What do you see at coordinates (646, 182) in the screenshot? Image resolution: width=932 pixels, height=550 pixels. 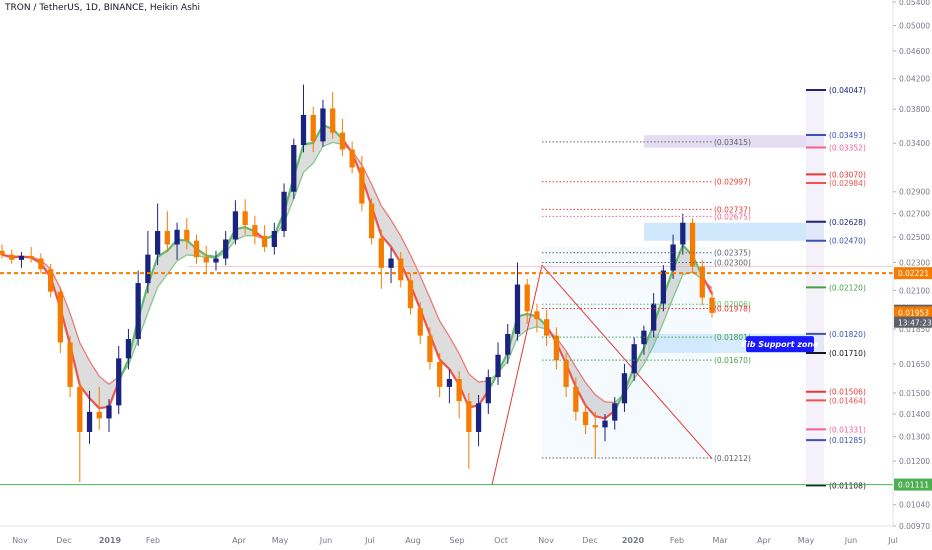 I see `fib-level: (0.02997)` at bounding box center [646, 182].